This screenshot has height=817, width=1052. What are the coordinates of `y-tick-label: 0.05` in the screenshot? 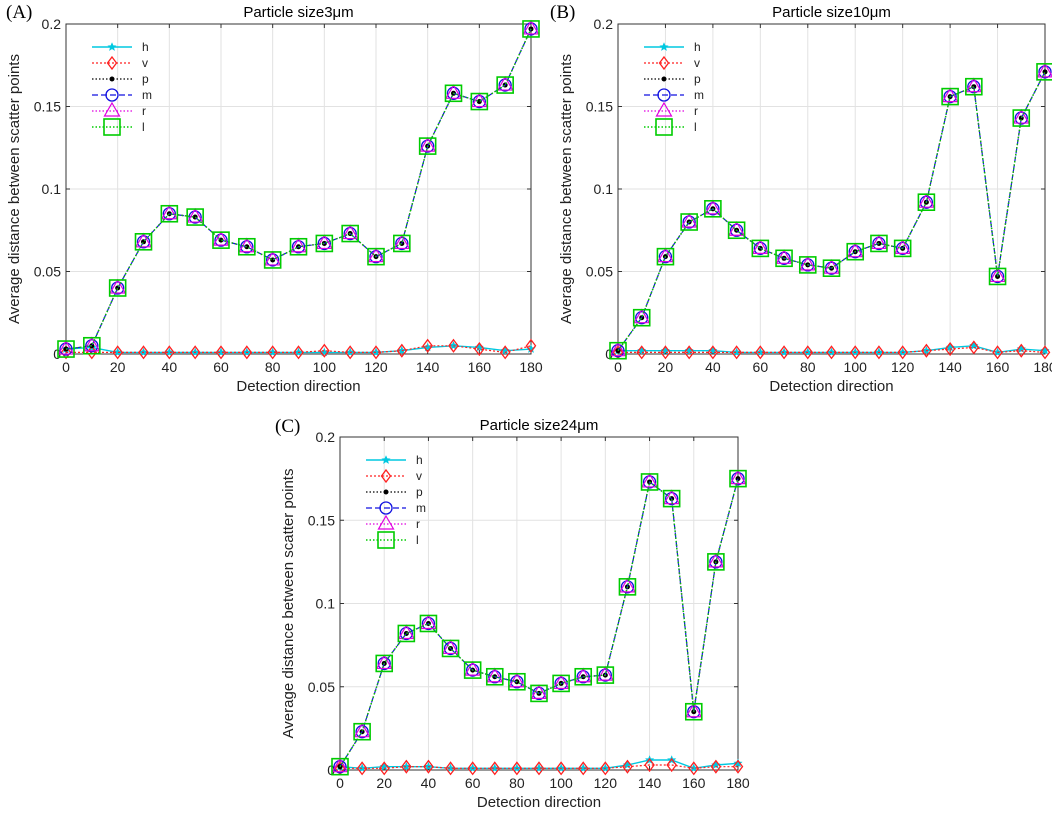 It's located at (47, 272).